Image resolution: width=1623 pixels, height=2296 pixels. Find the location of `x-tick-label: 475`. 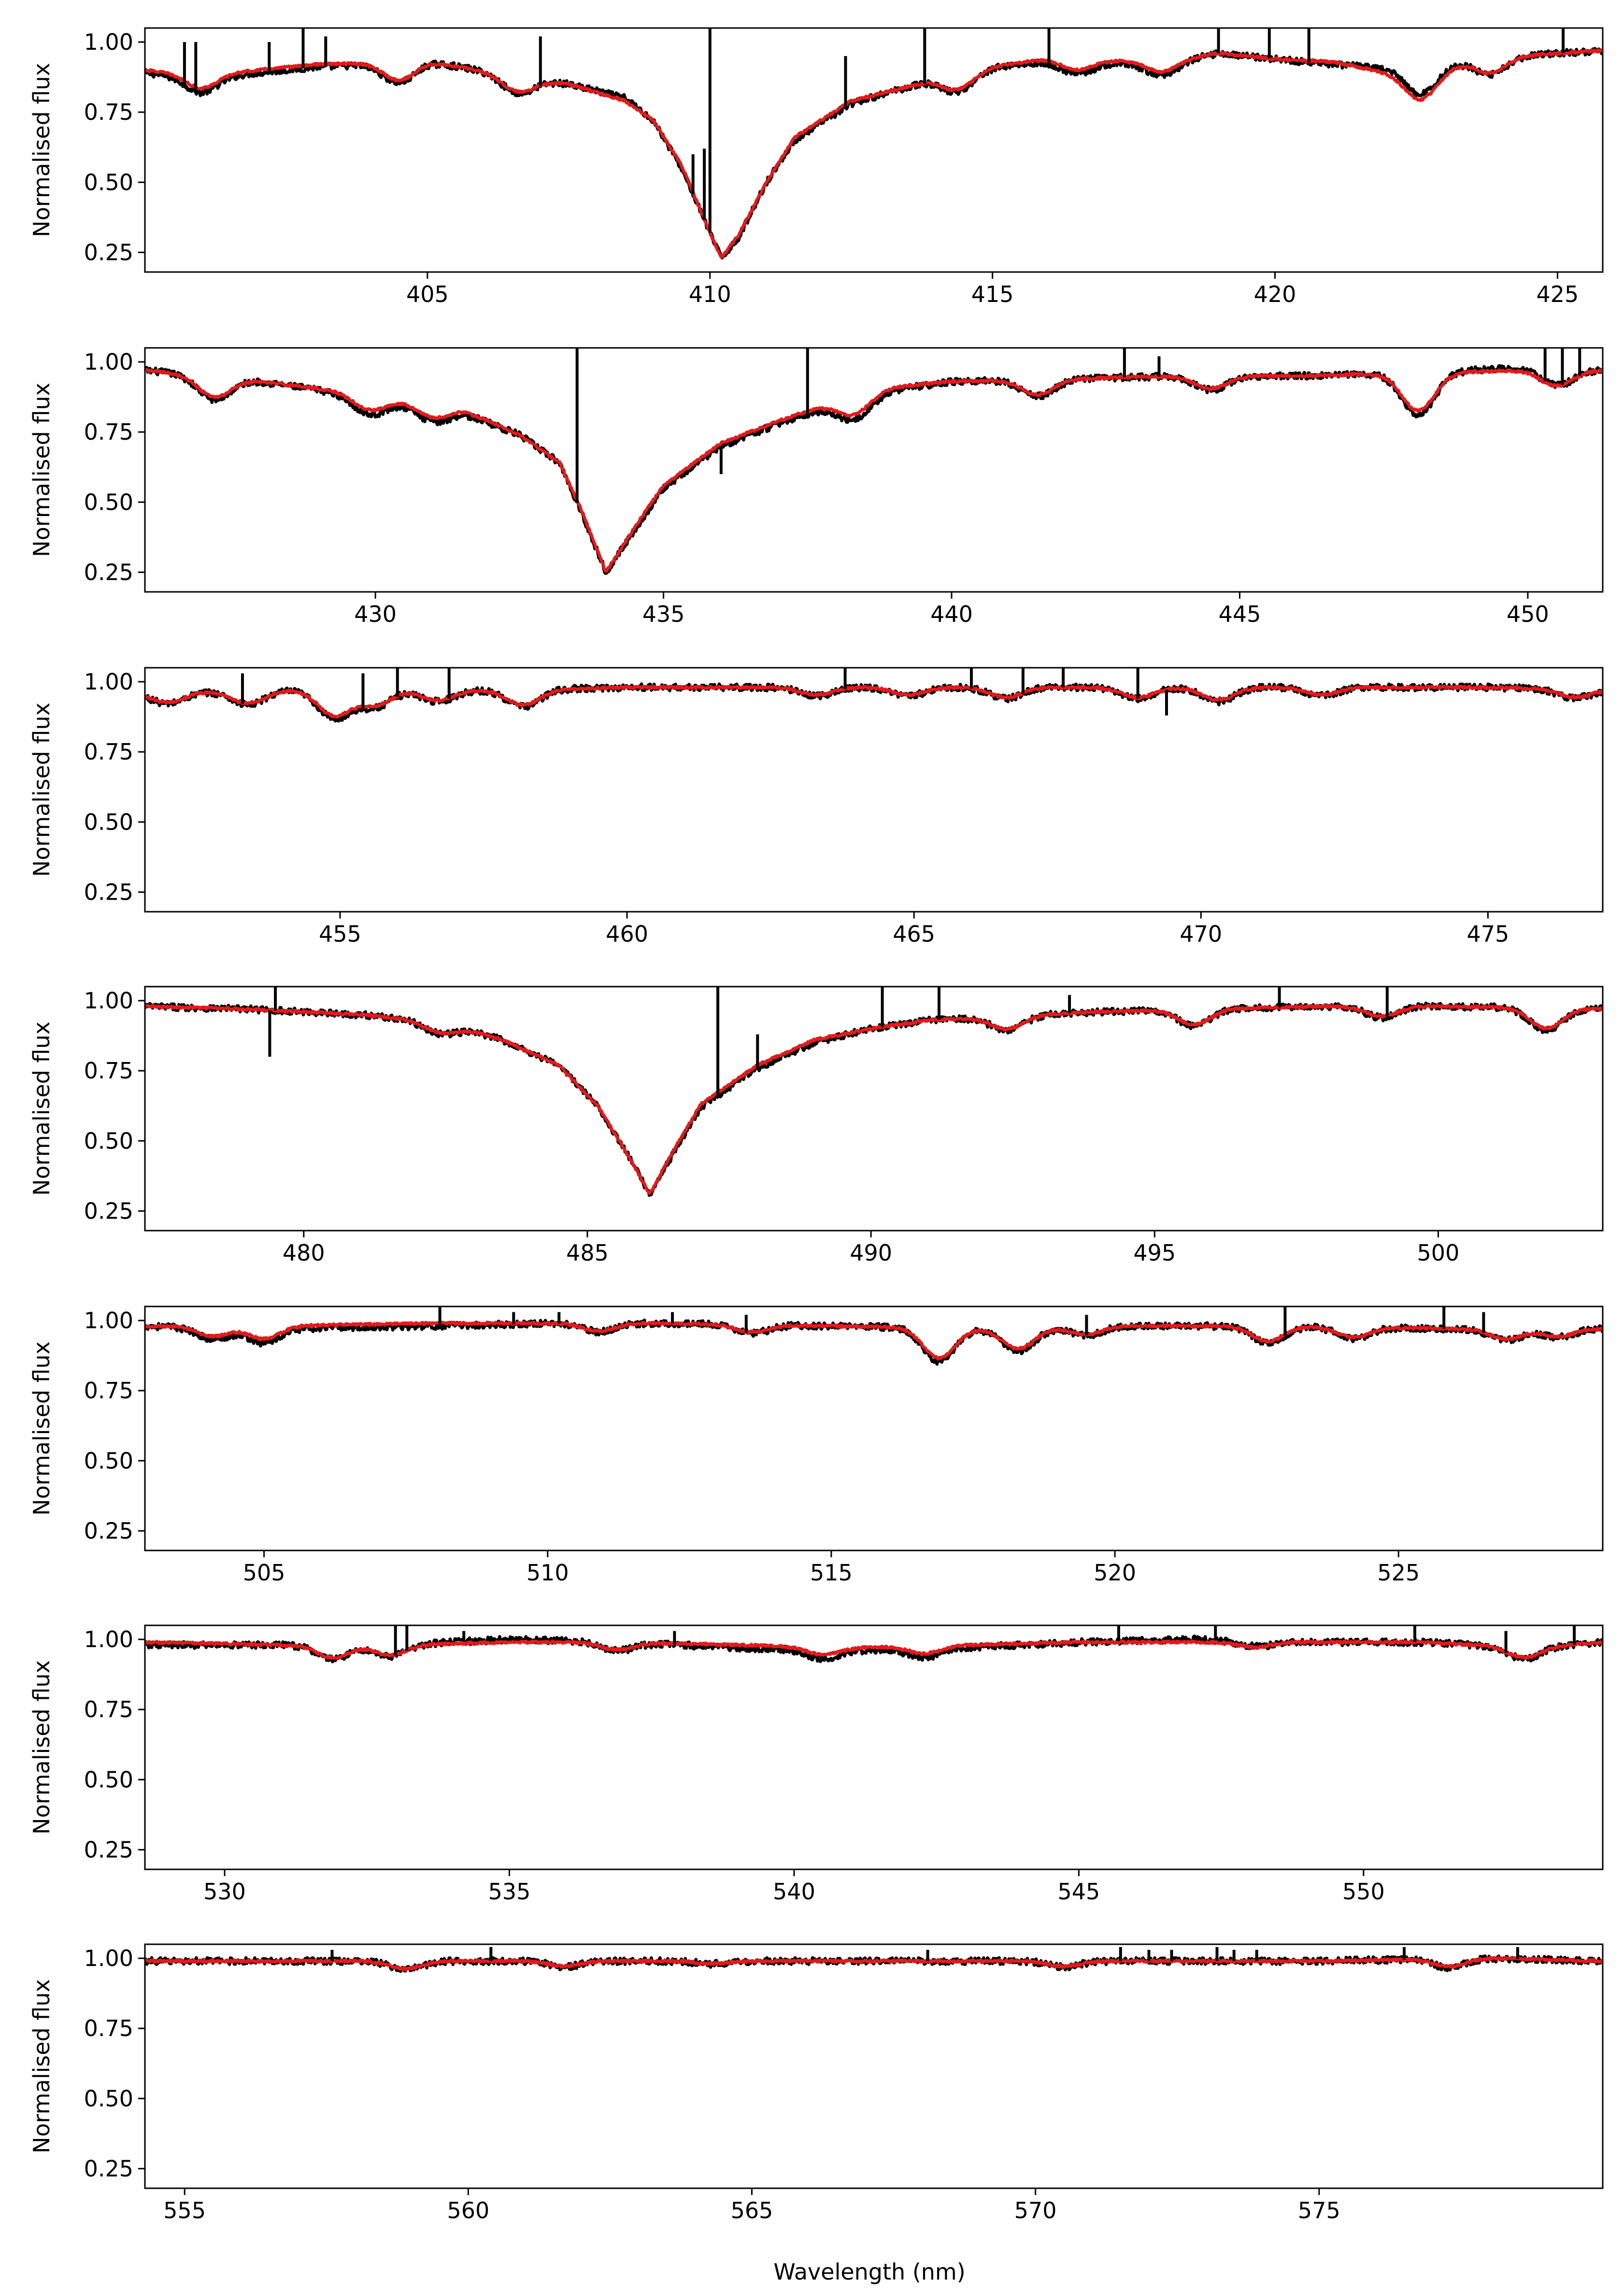

x-tick-label: 475 is located at coordinates (1487, 934).